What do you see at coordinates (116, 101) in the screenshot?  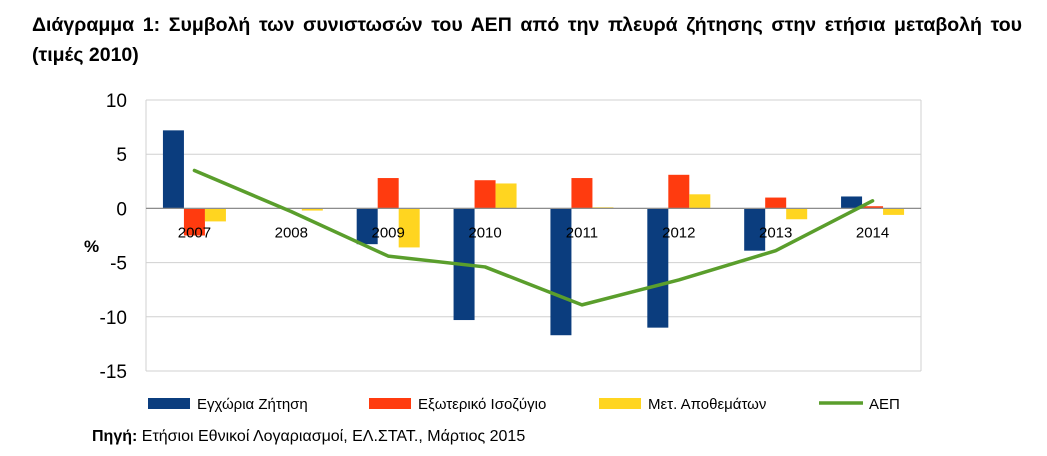 I see `y-tick-label: 10` at bounding box center [116, 101].